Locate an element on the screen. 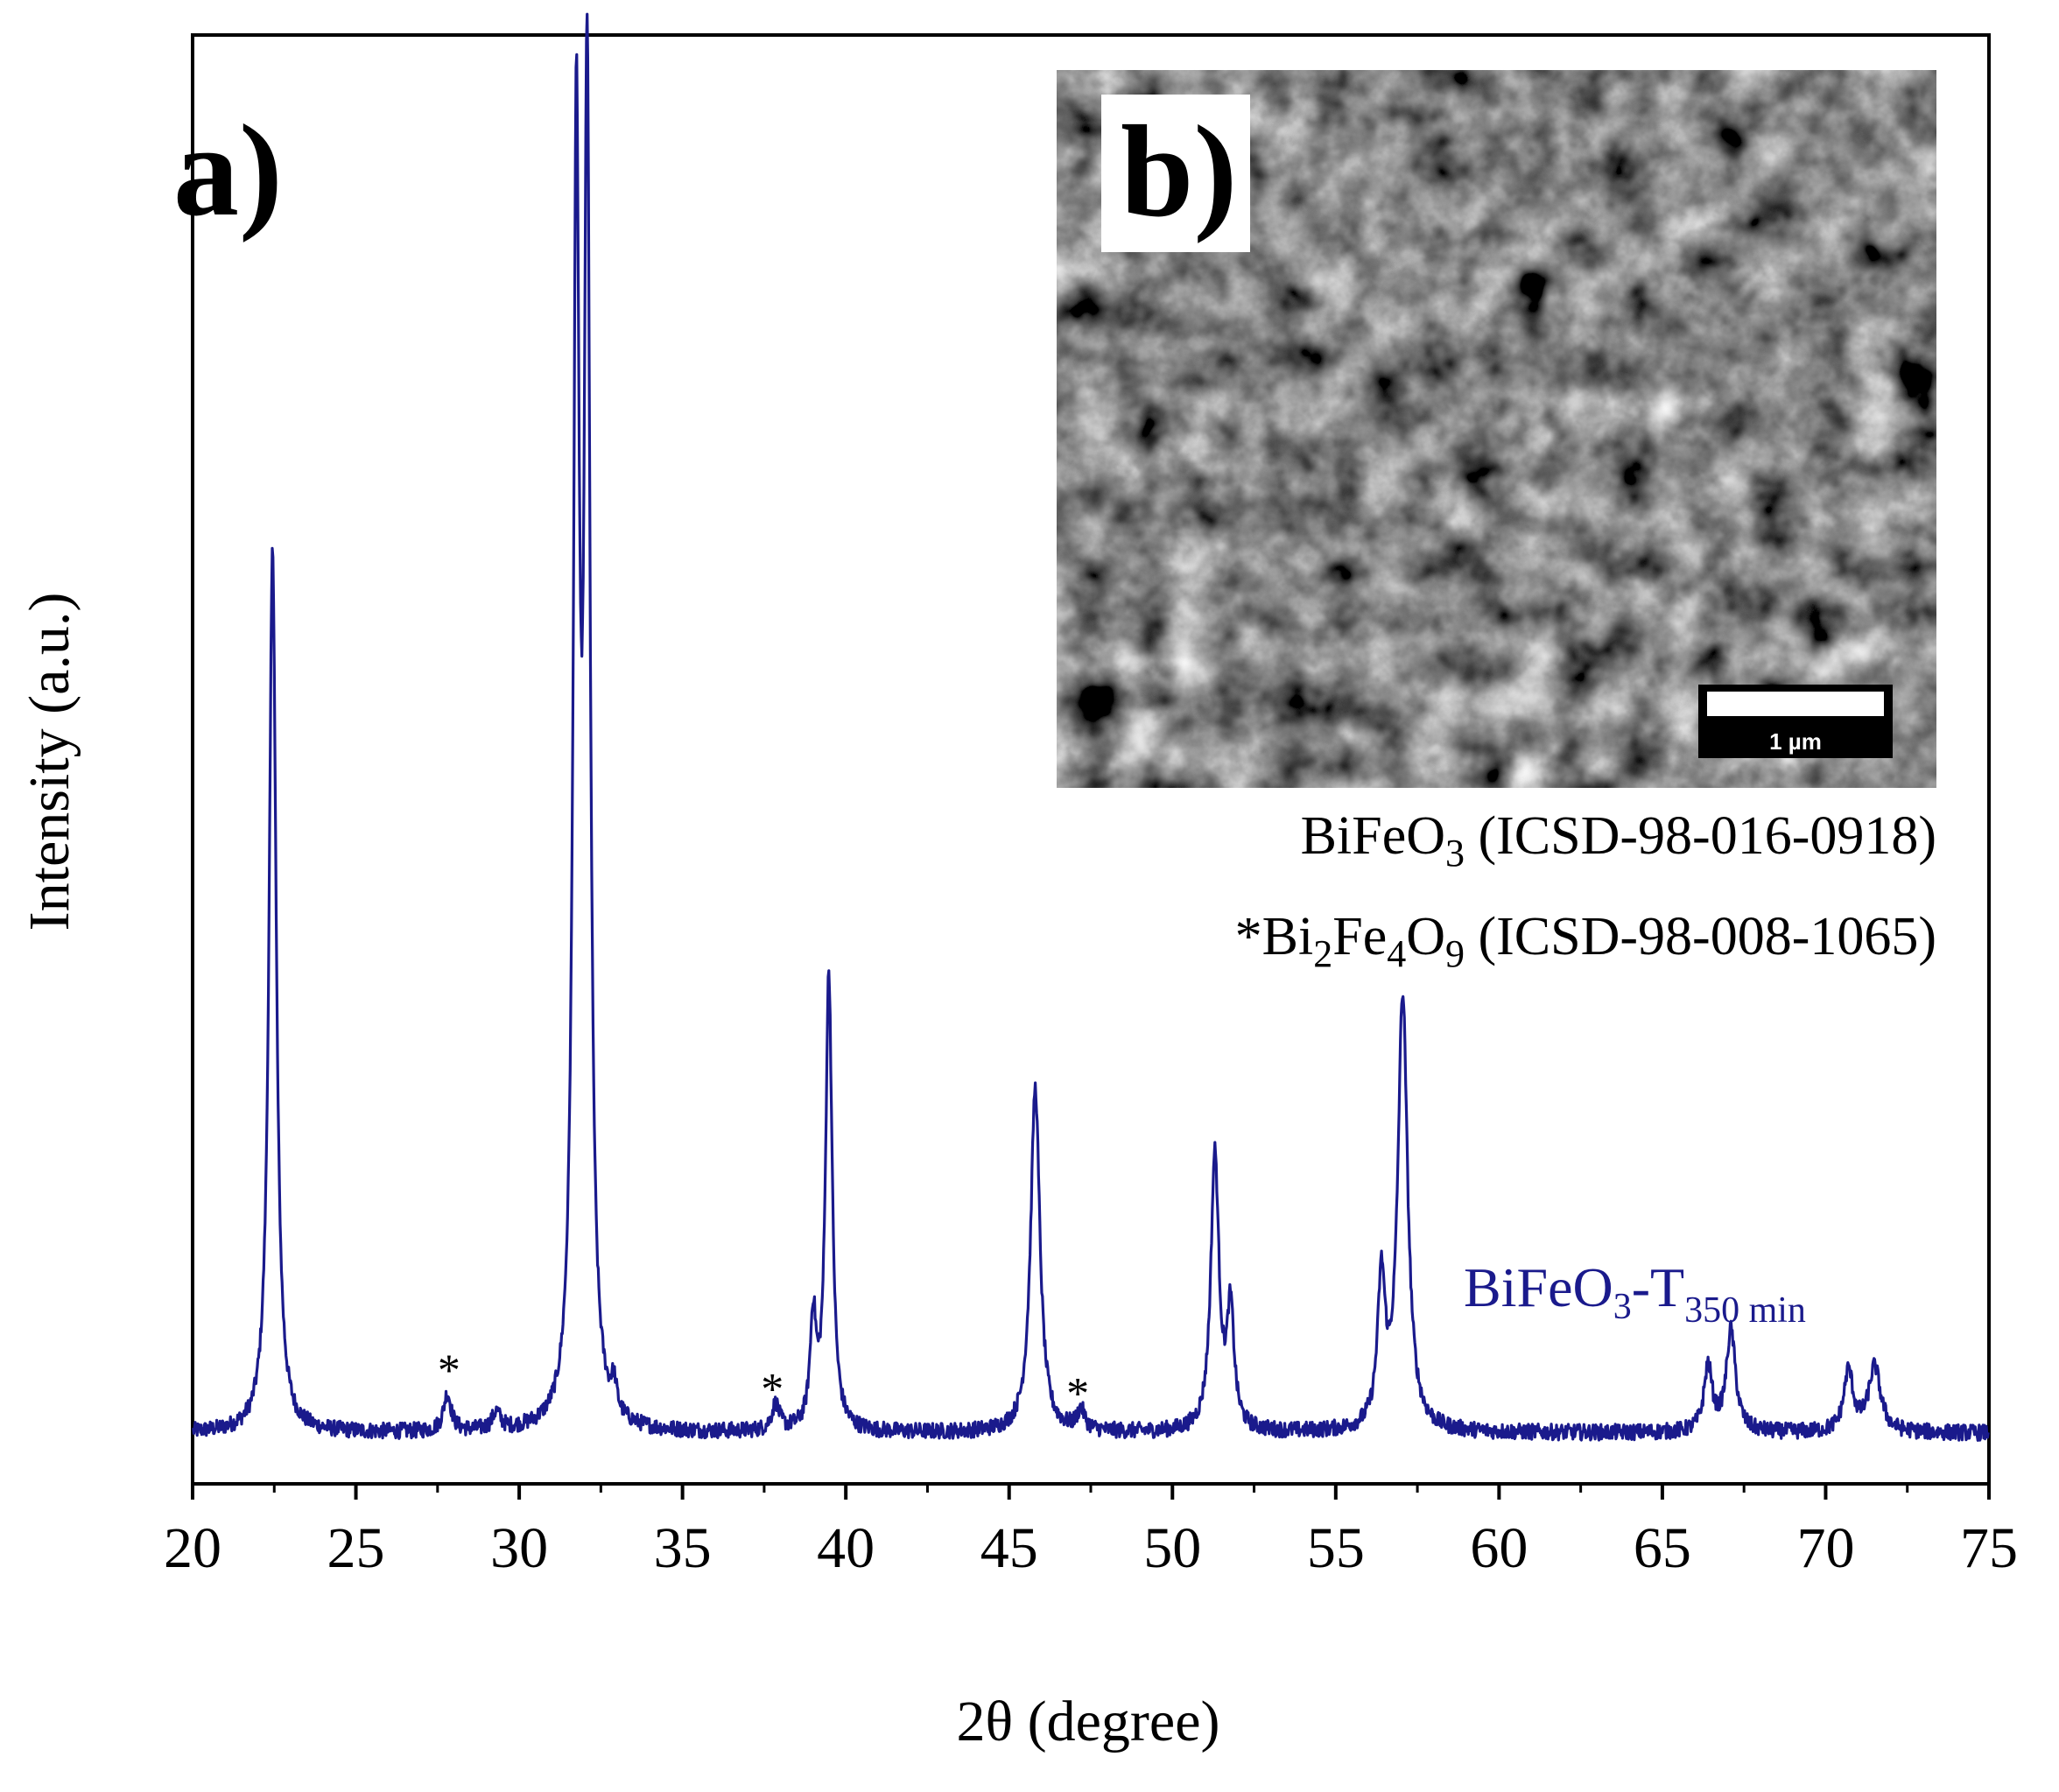 This screenshot has height=1792, width=2059. series-label: BiFeO3-T350 min is located at coordinates (1635, 1293).